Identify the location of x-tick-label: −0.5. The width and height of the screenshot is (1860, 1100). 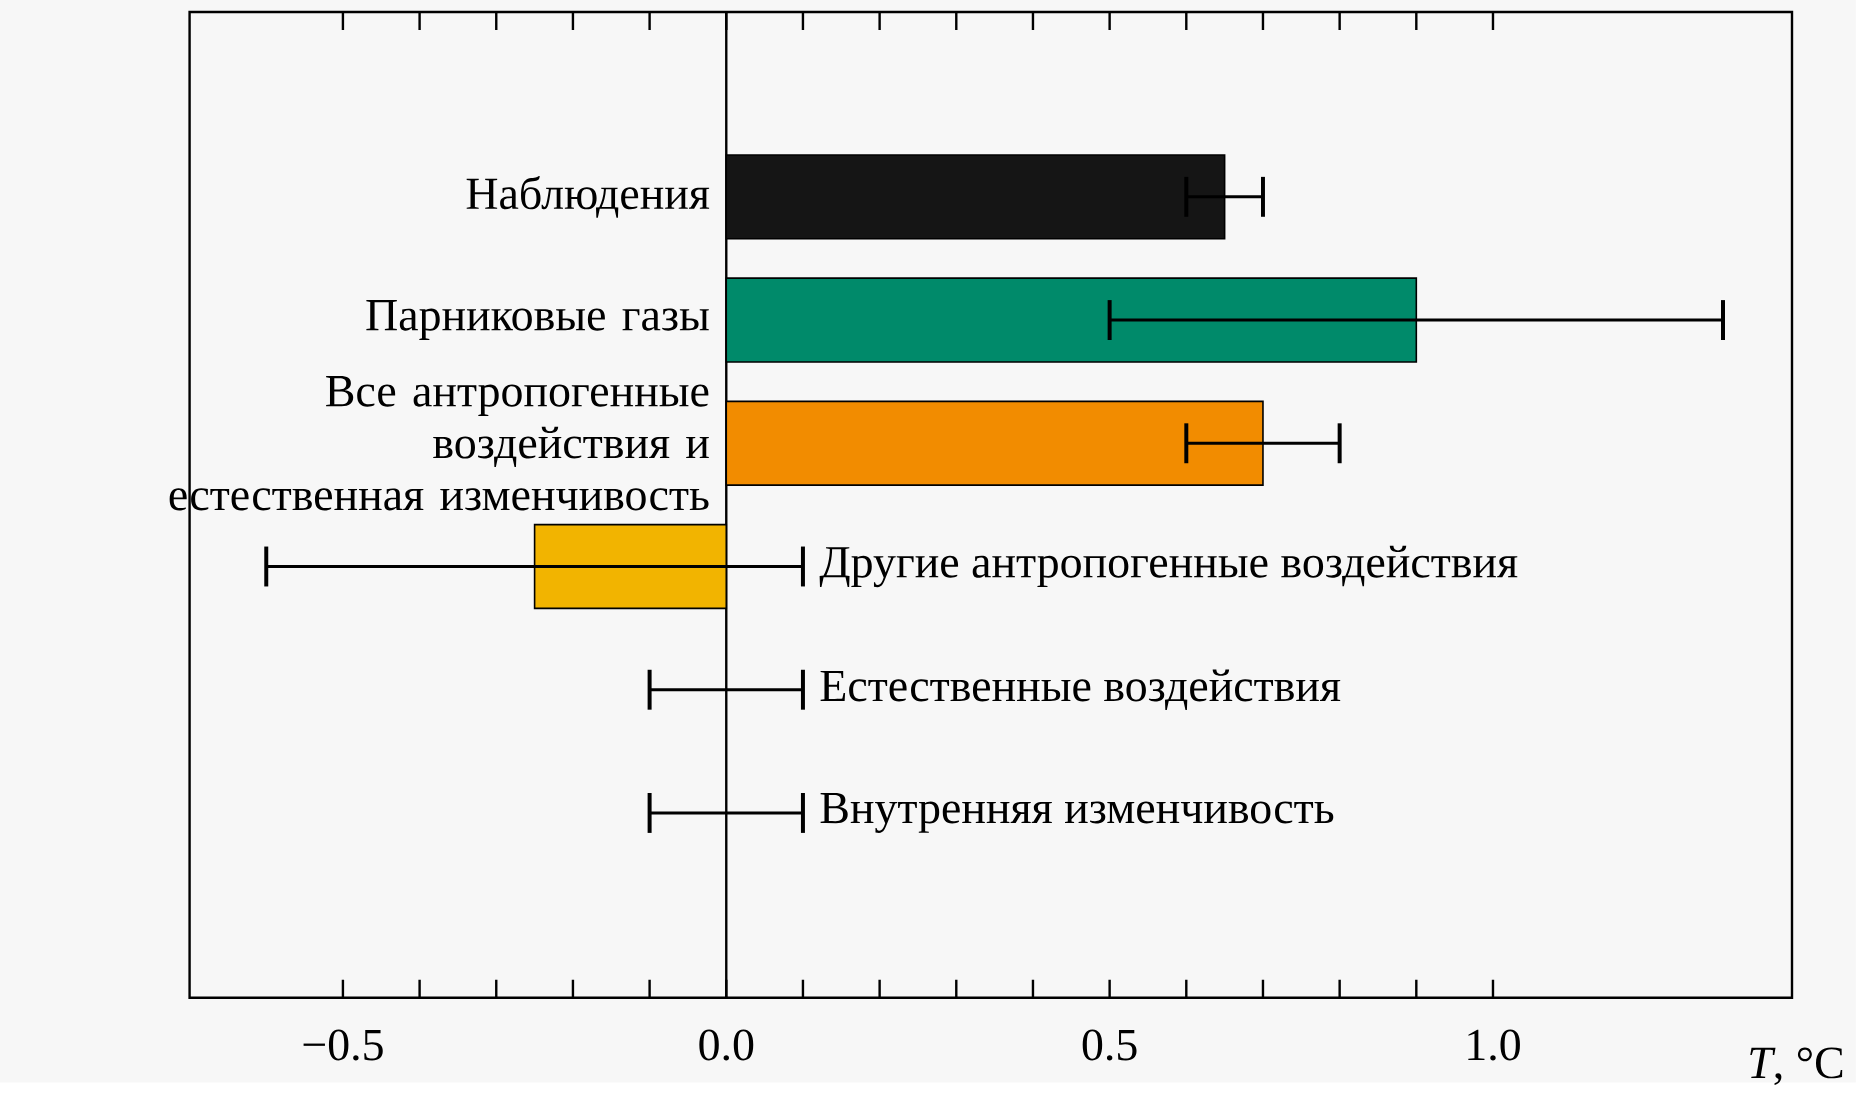
(343, 1045).